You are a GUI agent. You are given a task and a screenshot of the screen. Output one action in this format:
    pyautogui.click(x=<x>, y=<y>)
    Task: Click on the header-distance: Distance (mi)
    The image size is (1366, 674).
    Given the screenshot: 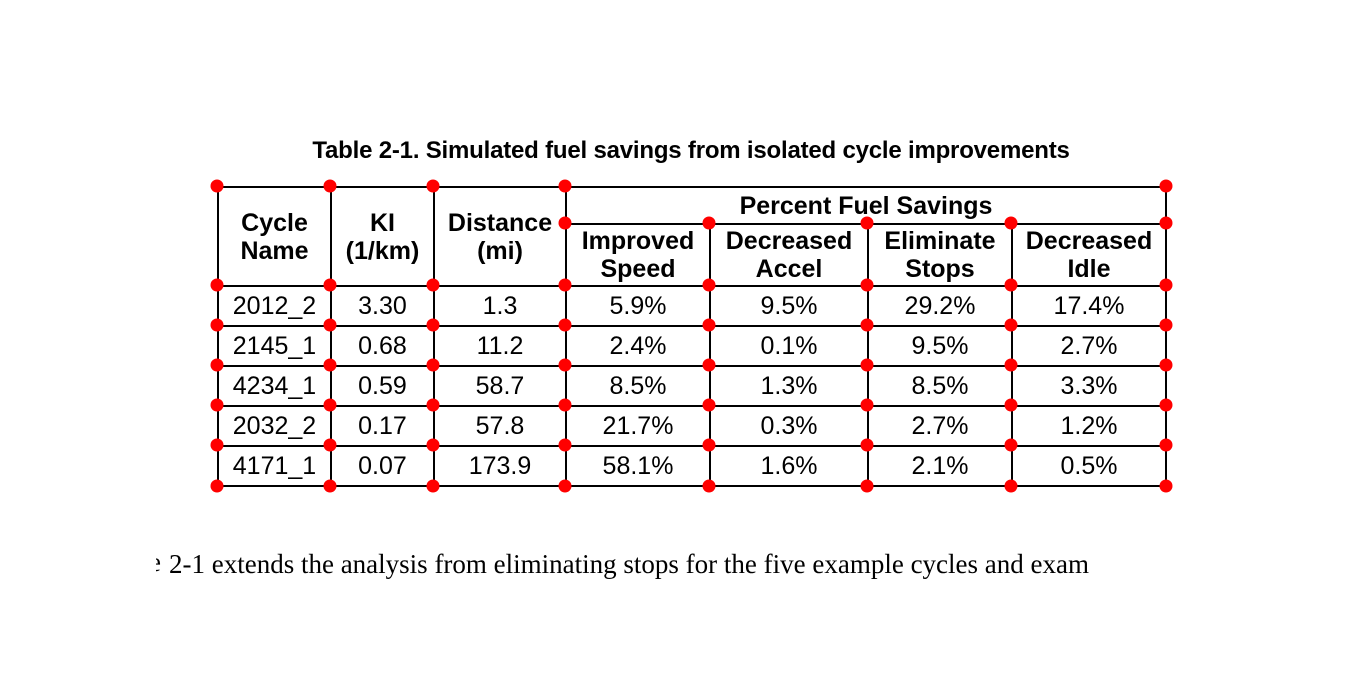 What is the action you would take?
    pyautogui.click(x=500, y=236)
    